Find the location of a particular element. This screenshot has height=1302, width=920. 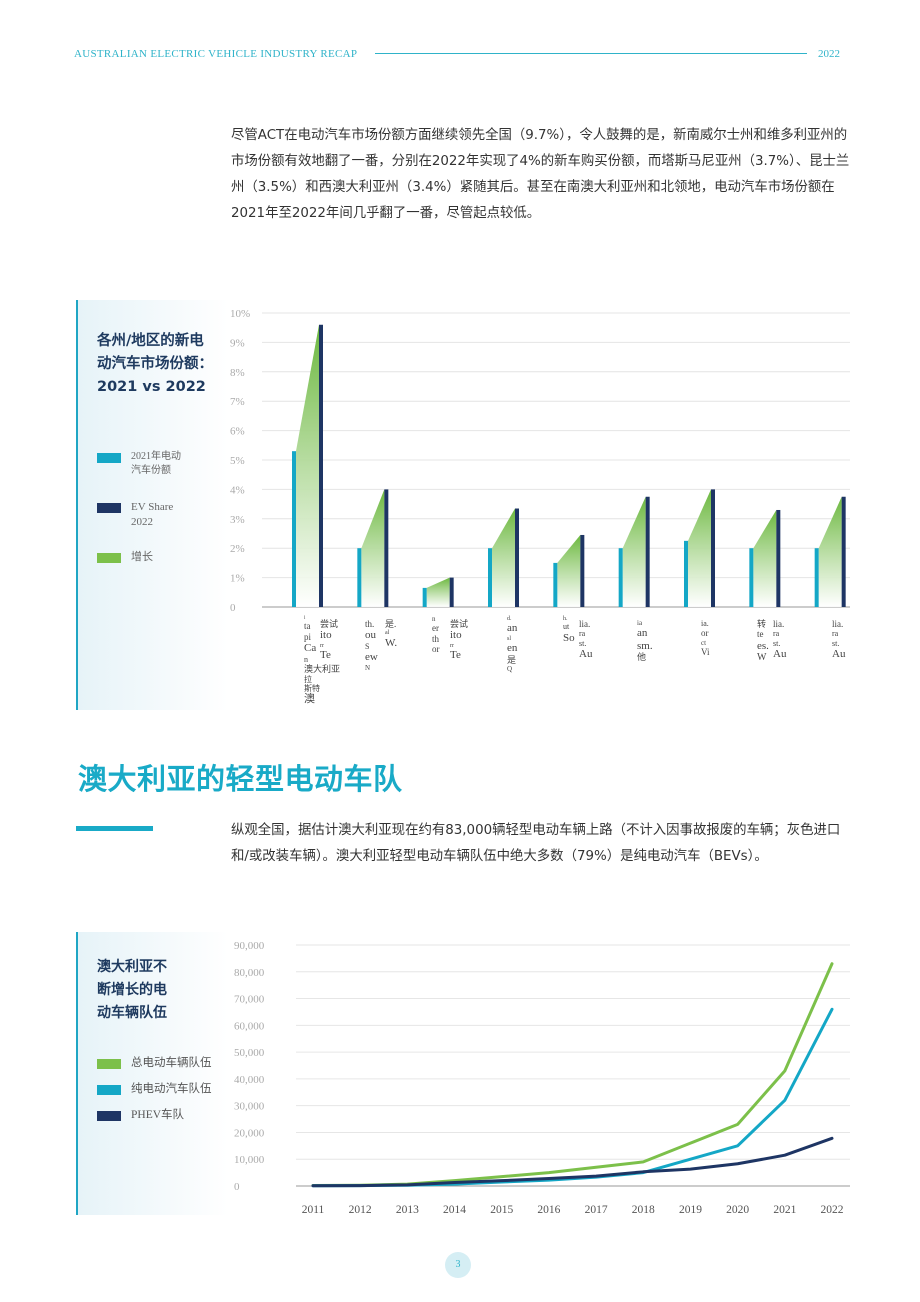

y-tick-label: 4% is located at coordinates (237, 490).